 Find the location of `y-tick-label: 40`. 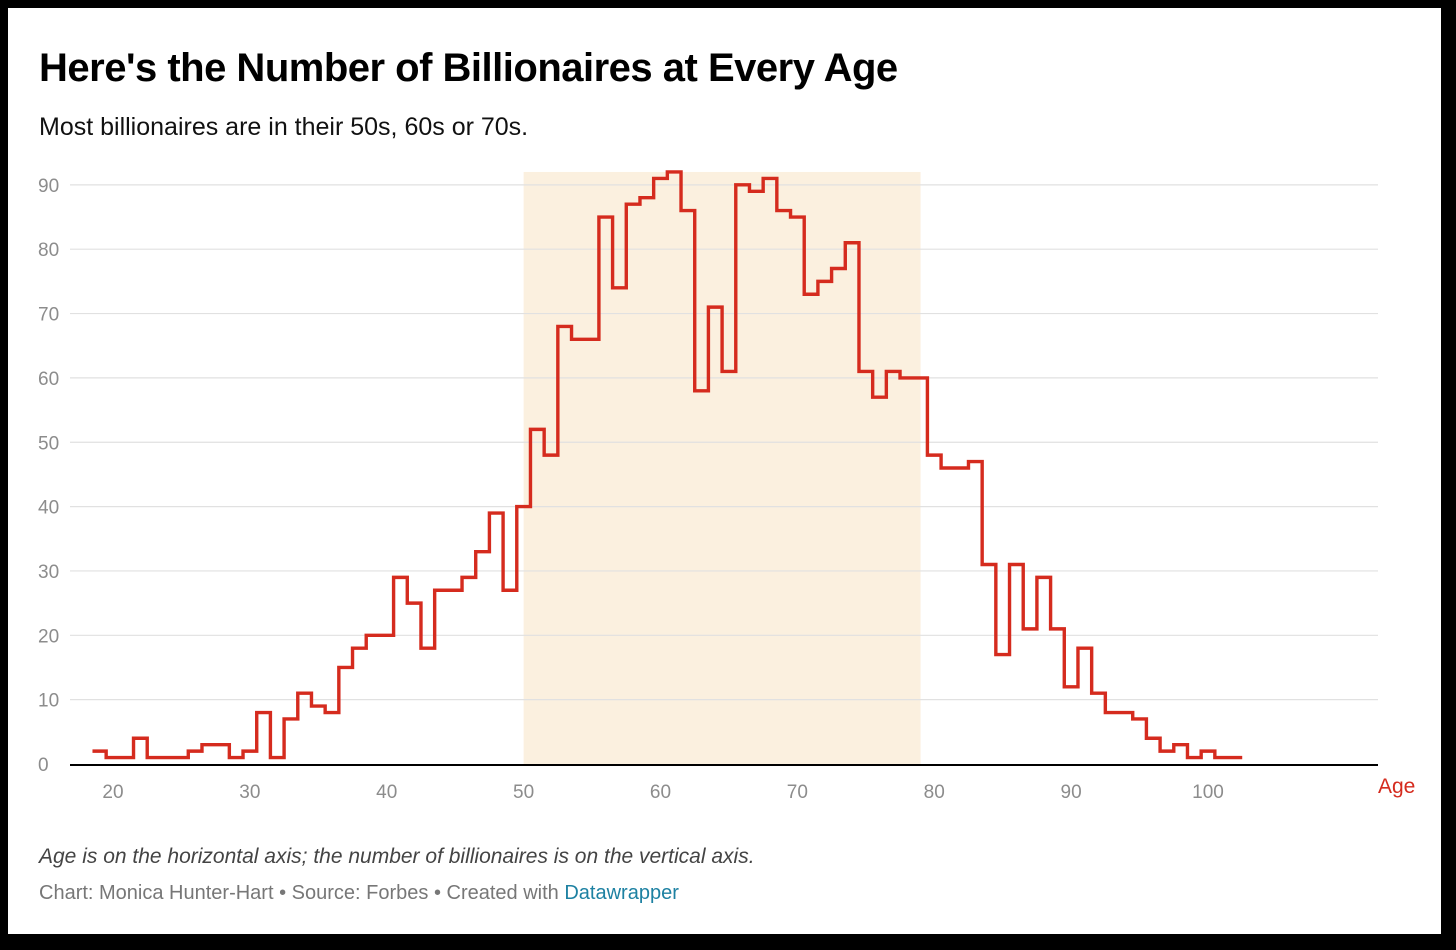

y-tick-label: 40 is located at coordinates (48, 508).